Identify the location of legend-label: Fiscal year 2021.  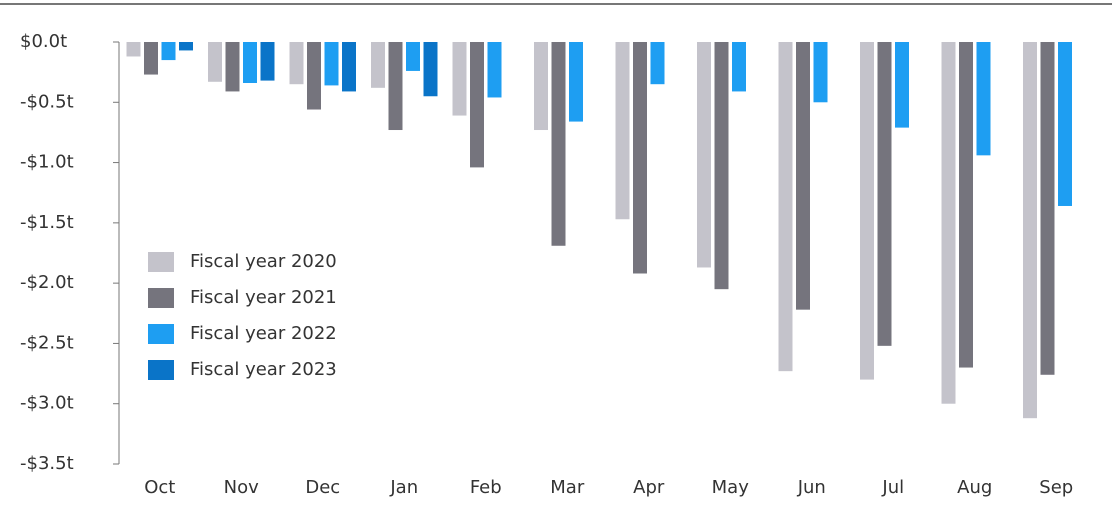
(263, 297).